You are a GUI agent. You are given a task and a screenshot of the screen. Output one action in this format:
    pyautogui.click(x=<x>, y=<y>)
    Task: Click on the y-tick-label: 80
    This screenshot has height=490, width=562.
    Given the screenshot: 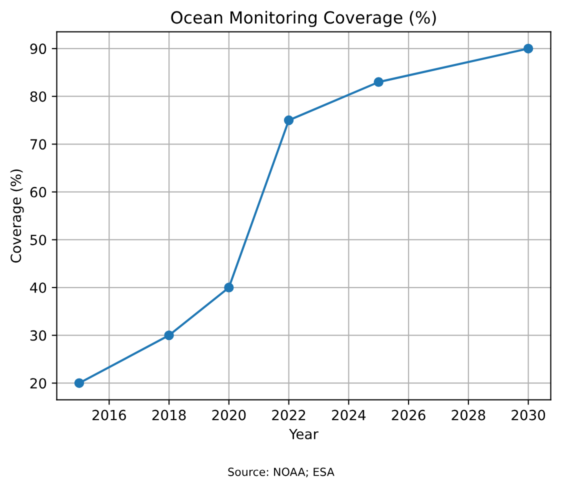 What is the action you would take?
    pyautogui.click(x=38, y=96)
    